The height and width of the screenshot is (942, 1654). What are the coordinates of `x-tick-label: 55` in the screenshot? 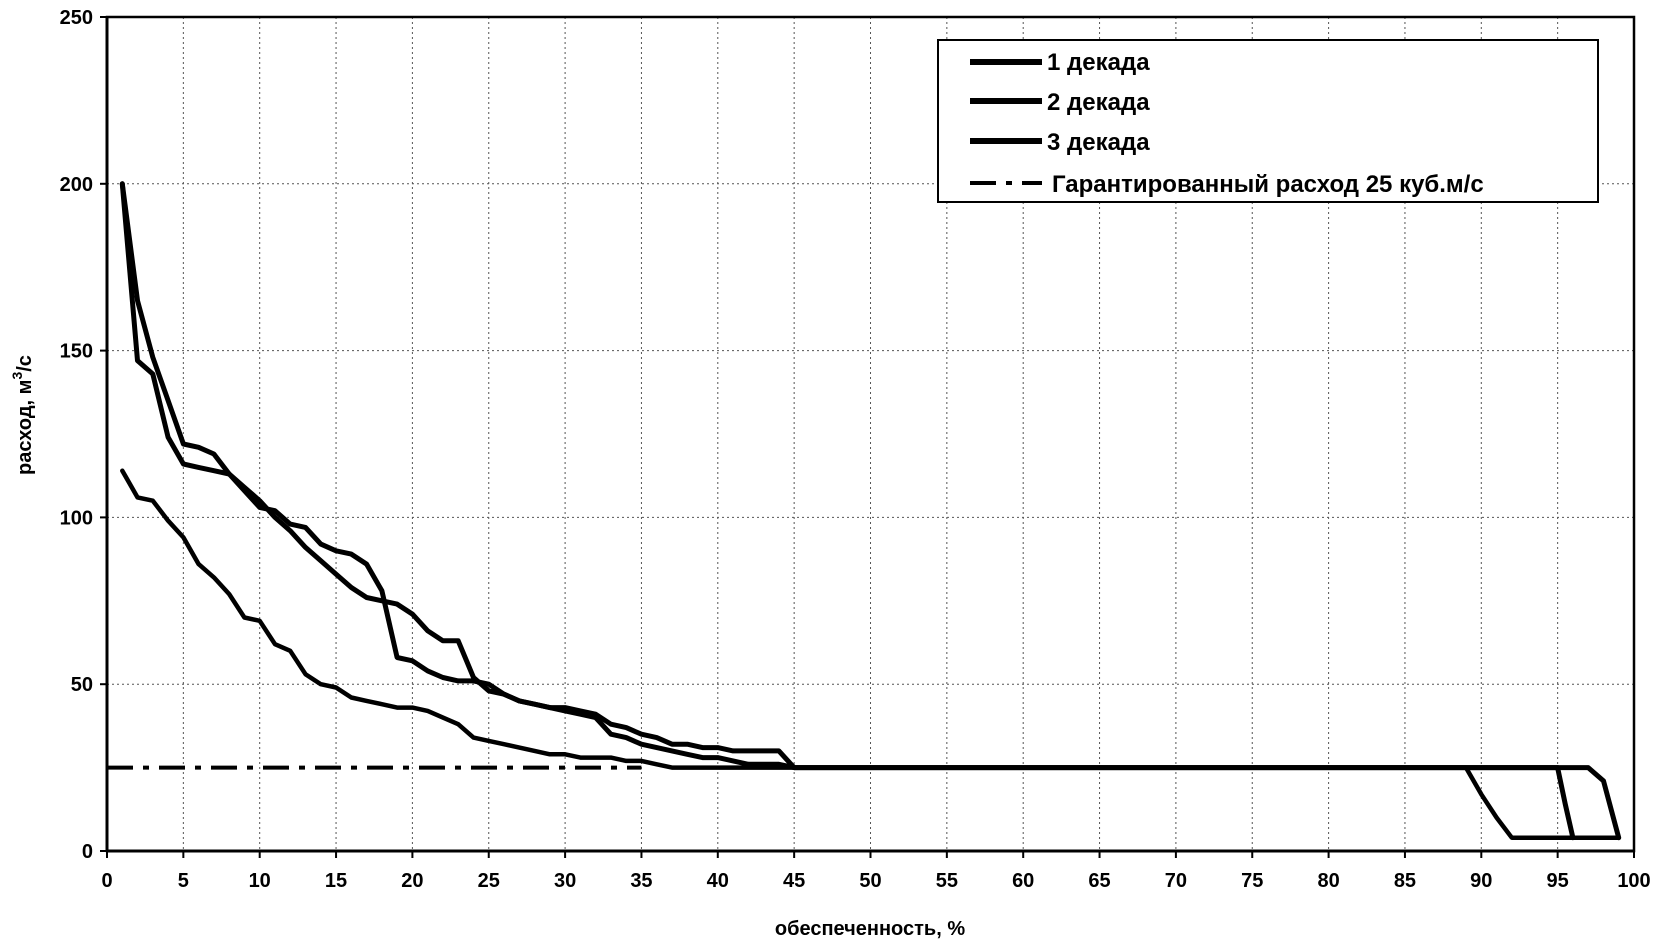 It's located at (947, 881).